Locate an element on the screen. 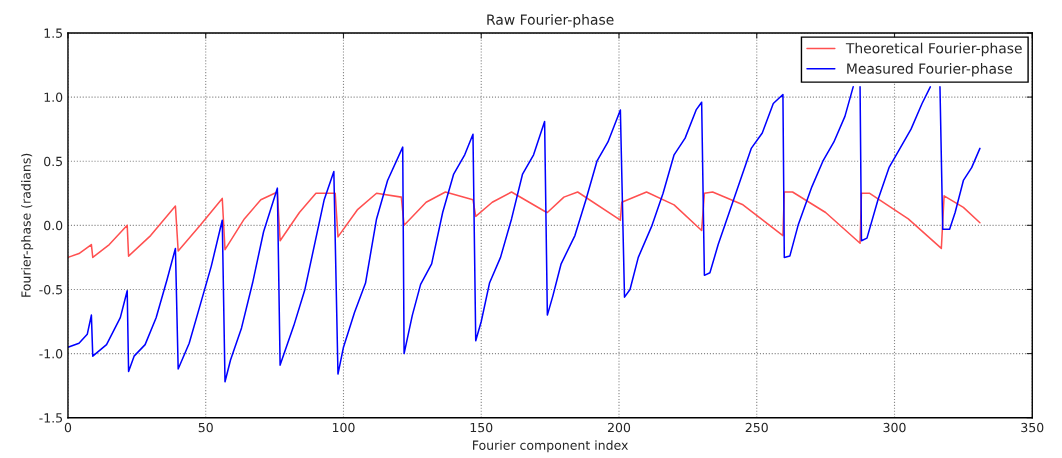 This screenshot has width=1062, height=458. x-tick-label: 200 is located at coordinates (619, 427).